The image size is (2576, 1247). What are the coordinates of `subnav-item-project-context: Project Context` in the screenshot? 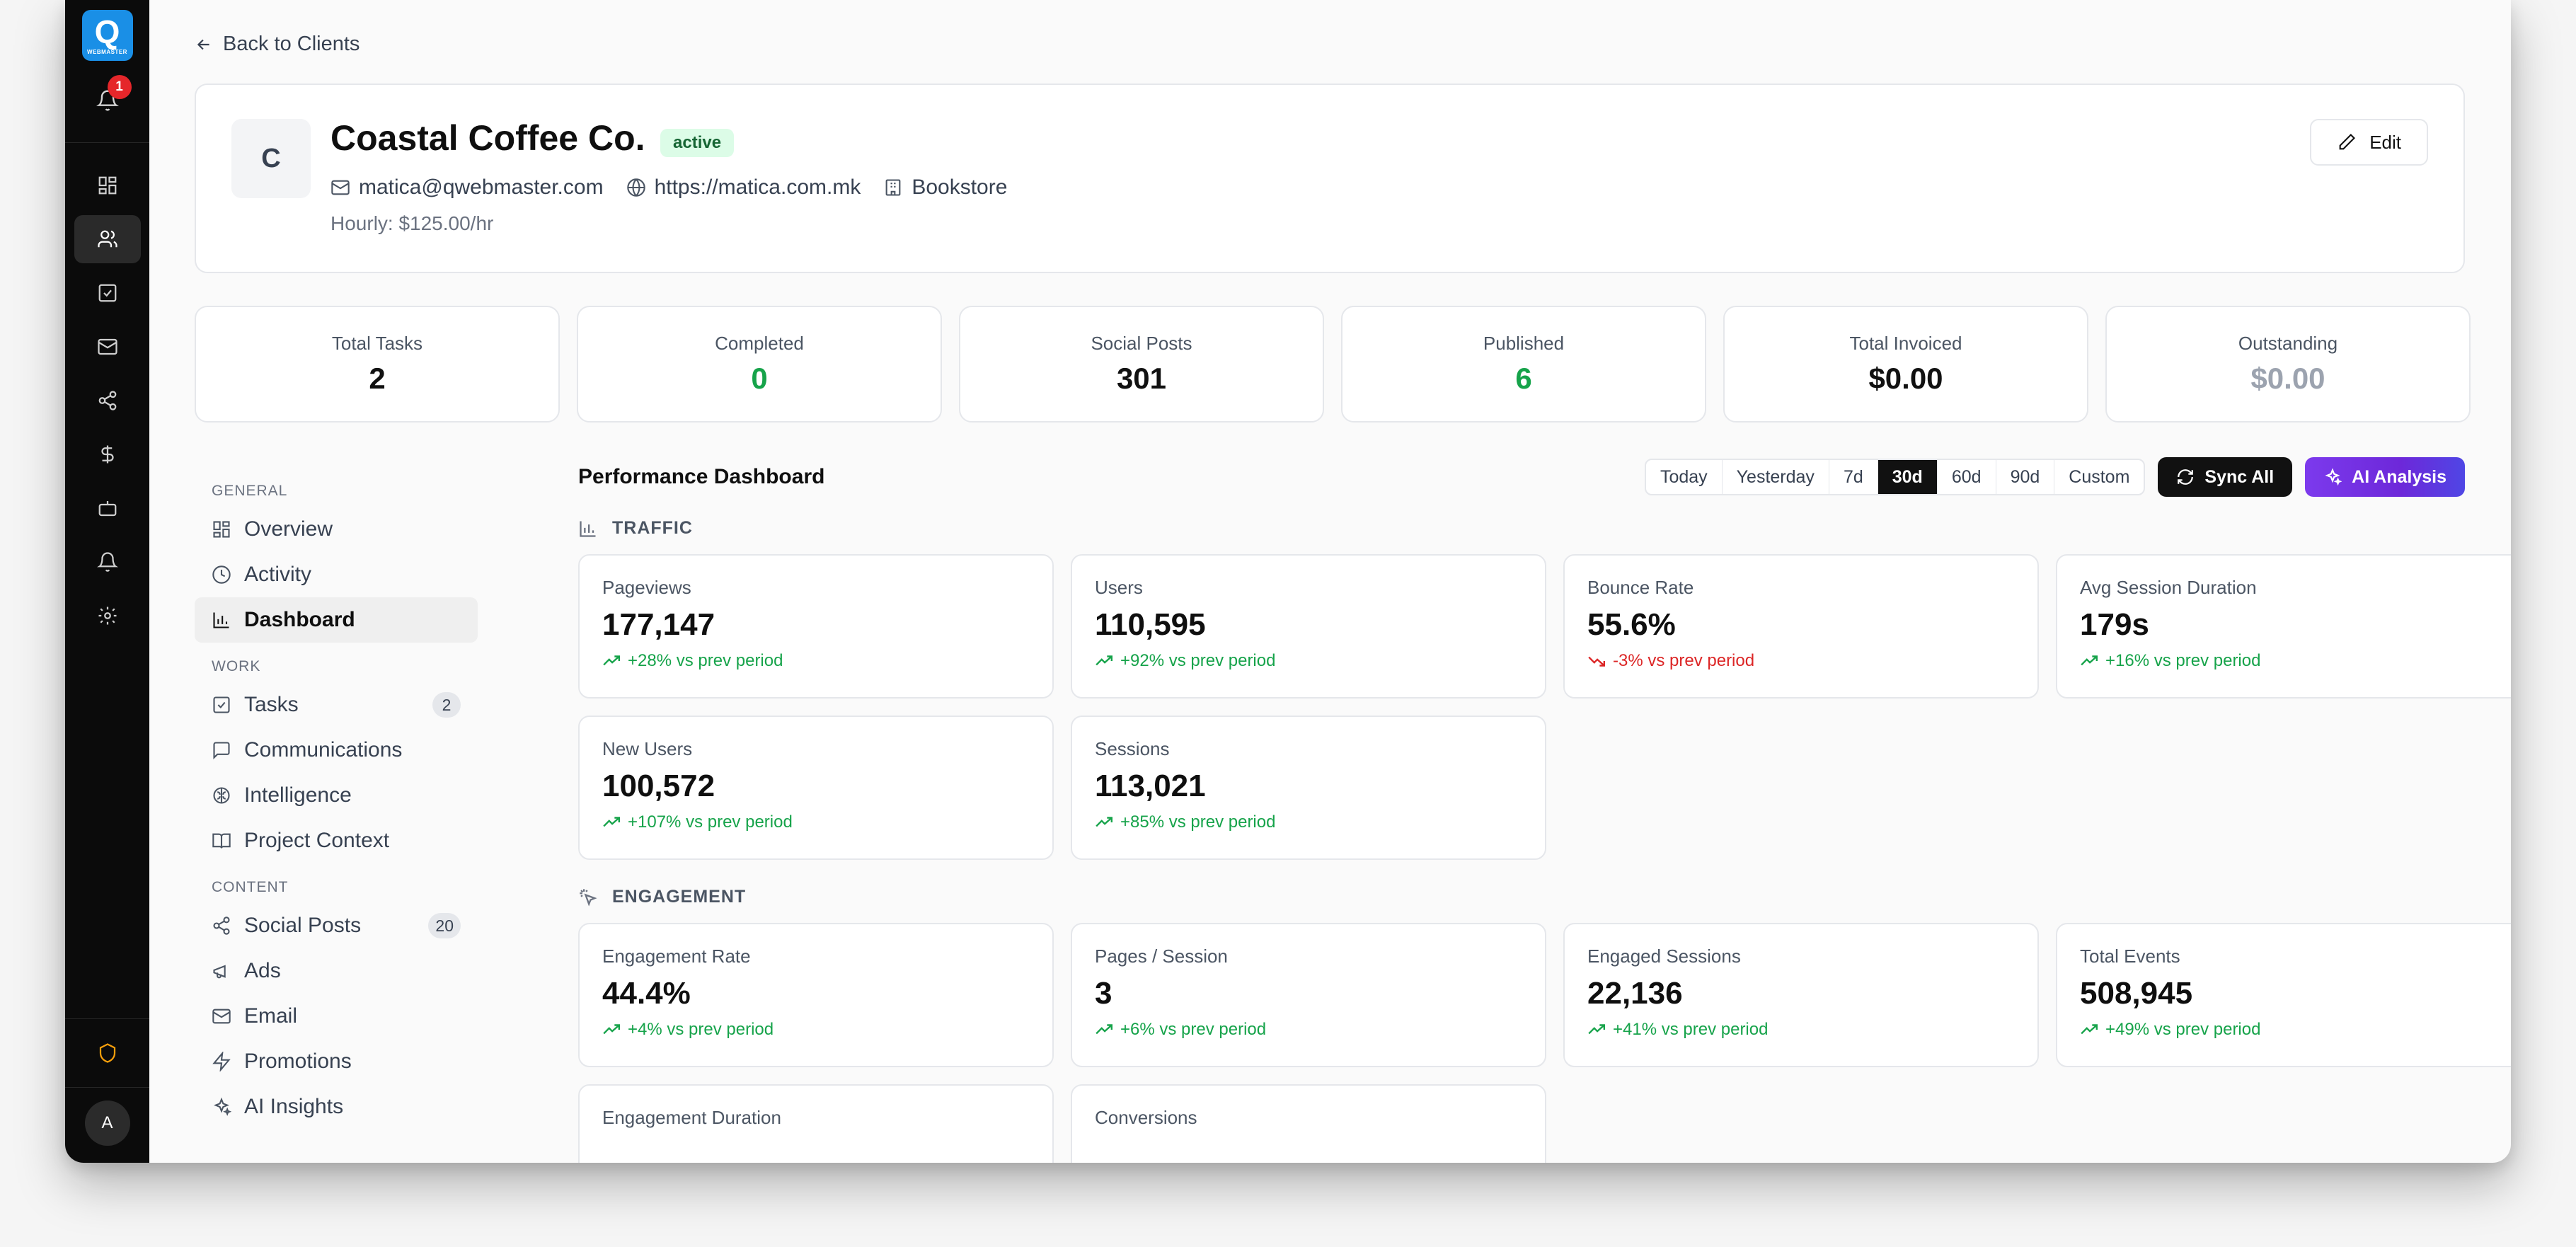 It's located at (337, 840).